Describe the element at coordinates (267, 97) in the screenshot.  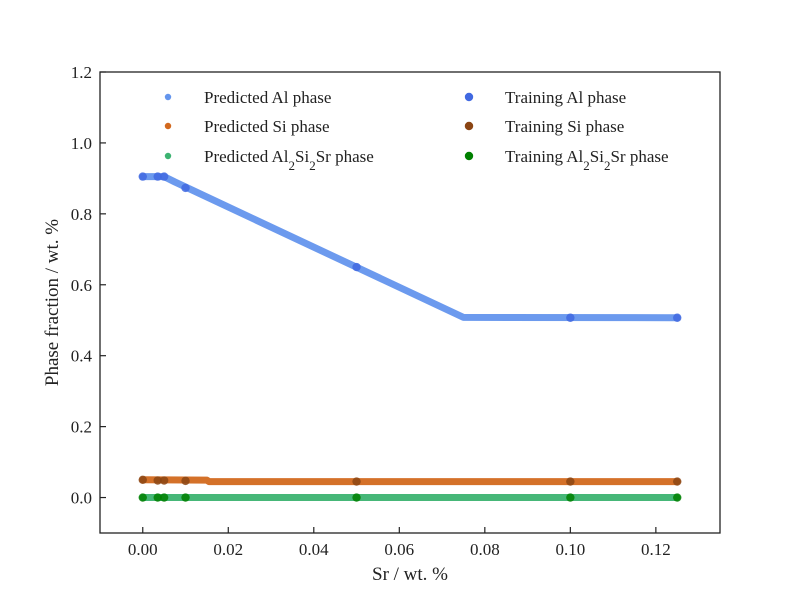
I see `legend-label: Predicted Al phase` at that location.